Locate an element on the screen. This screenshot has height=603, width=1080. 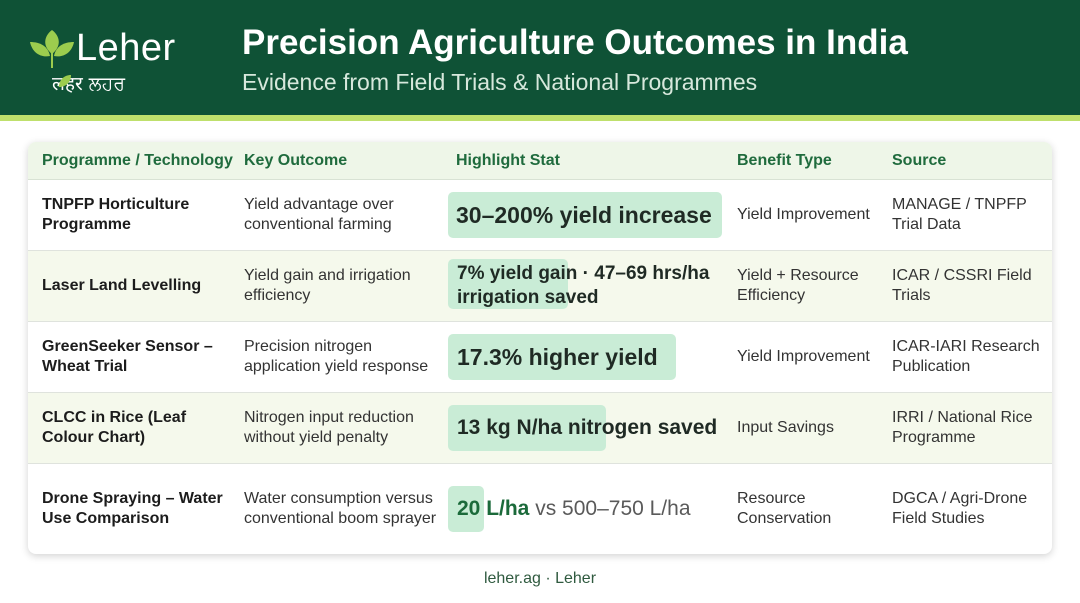
small-leaf-icon is located at coordinates (65, 81).